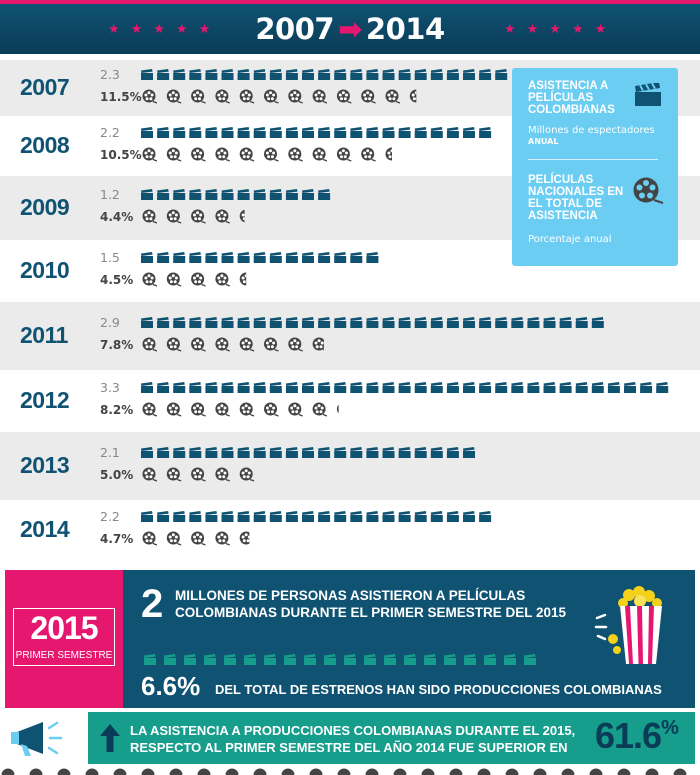 Image resolution: width=700 pixels, height=775 pixels. I want to click on promo-pct: 6.6%, so click(171, 686).